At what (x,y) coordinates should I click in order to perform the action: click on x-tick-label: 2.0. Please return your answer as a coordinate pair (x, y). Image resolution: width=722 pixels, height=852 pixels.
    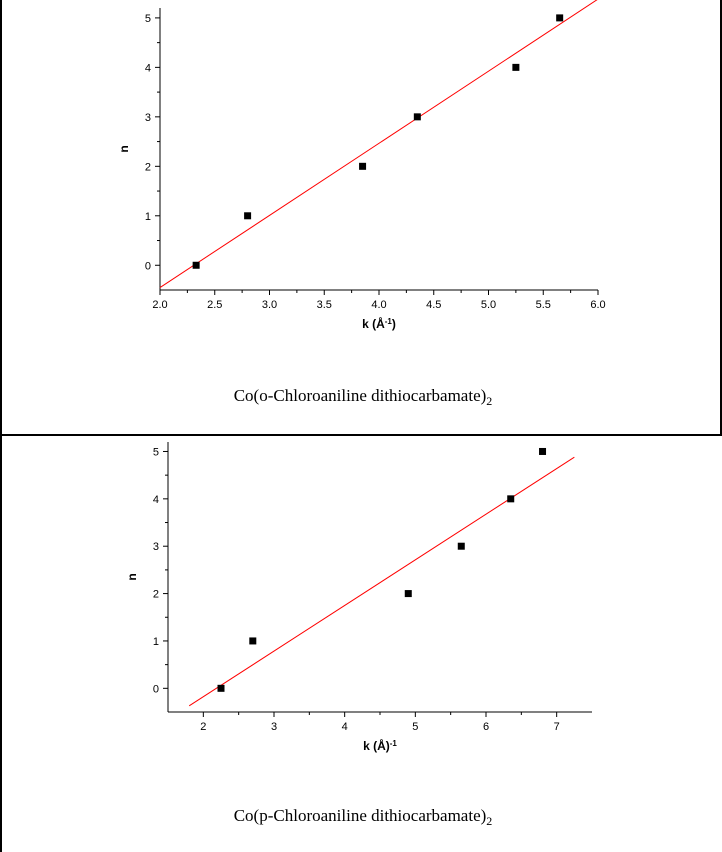
    Looking at the image, I should click on (159, 305).